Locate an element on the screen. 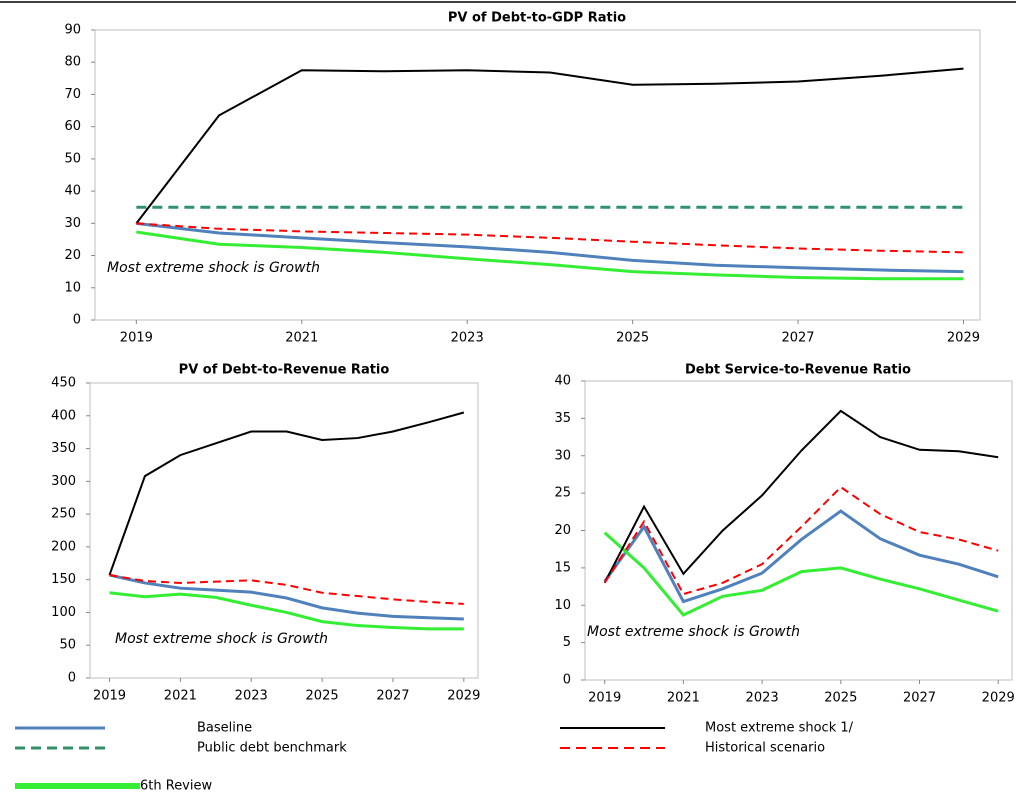 This screenshot has height=793, width=1016. chart-title: Debt Service-to-Revenue Ratio is located at coordinates (798, 370).